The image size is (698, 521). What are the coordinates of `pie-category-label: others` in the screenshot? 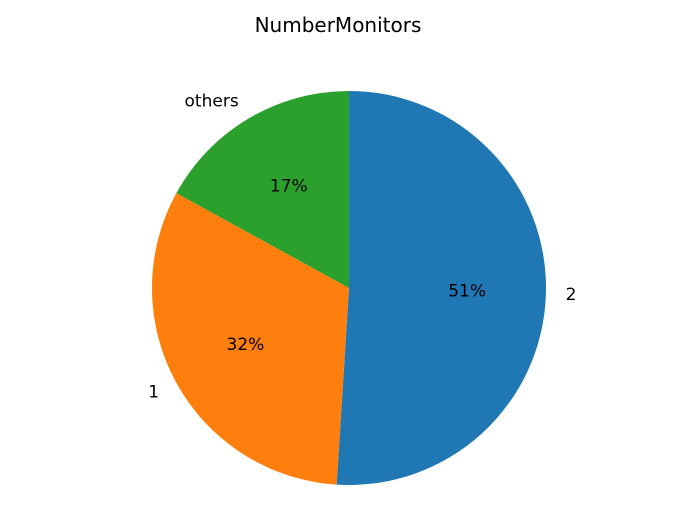 It's located at (212, 102).